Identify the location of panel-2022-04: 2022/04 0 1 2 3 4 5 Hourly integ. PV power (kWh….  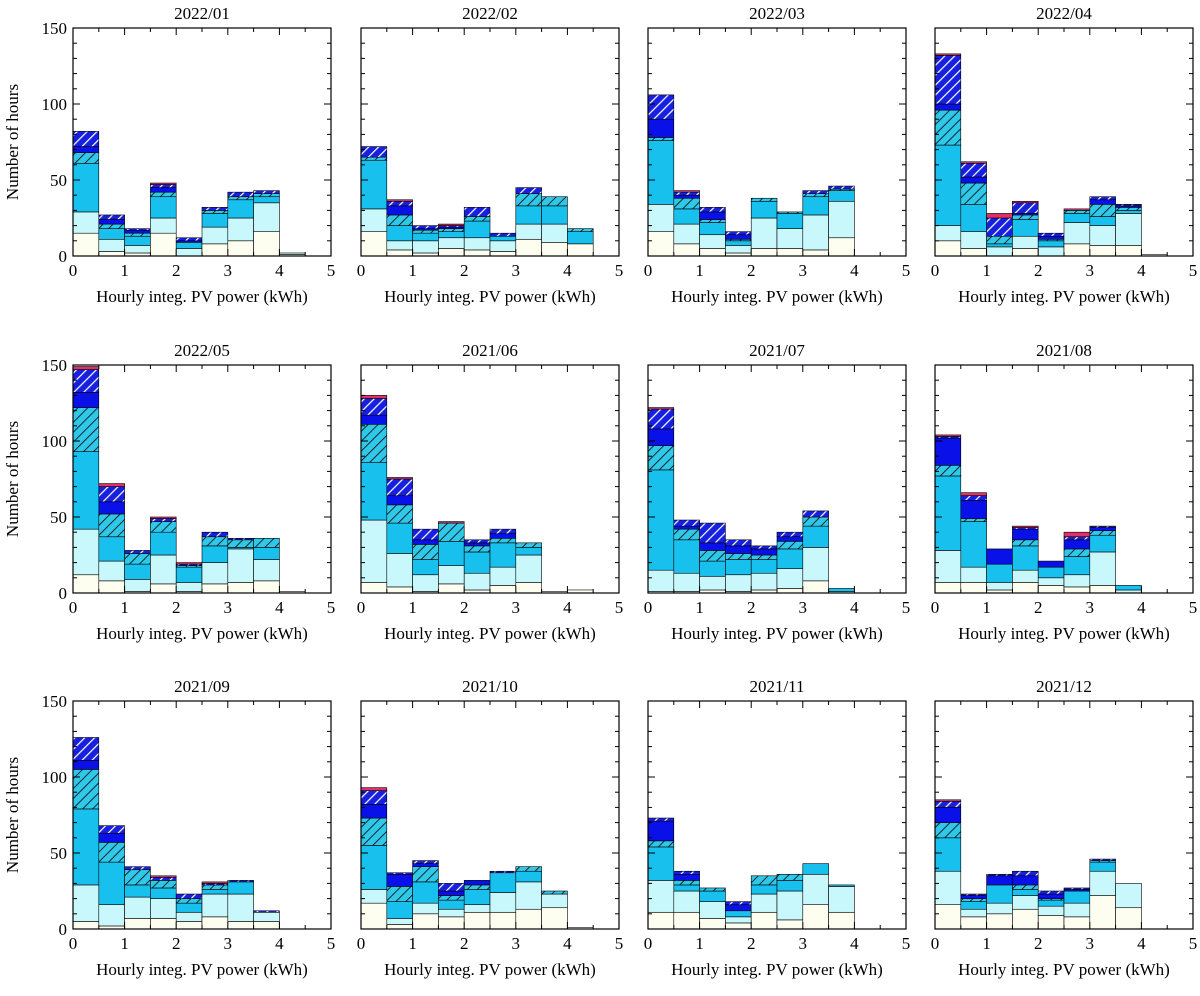
(1064, 155).